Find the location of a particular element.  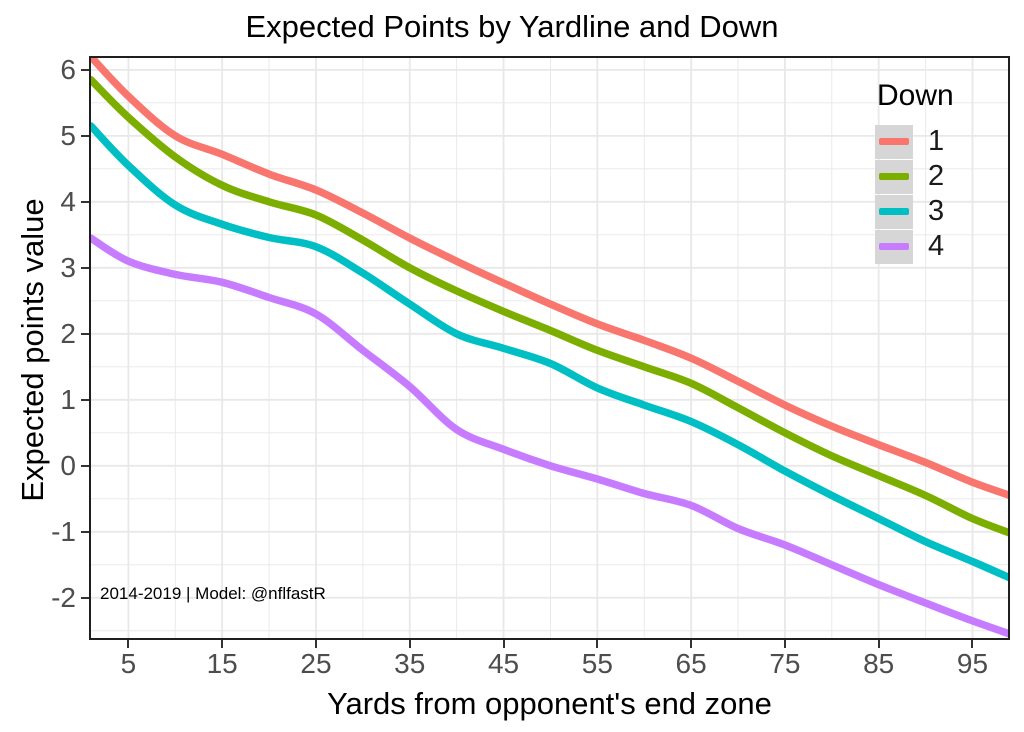

chart-title: Expected Points by Yardline and Down is located at coordinates (512, 26).